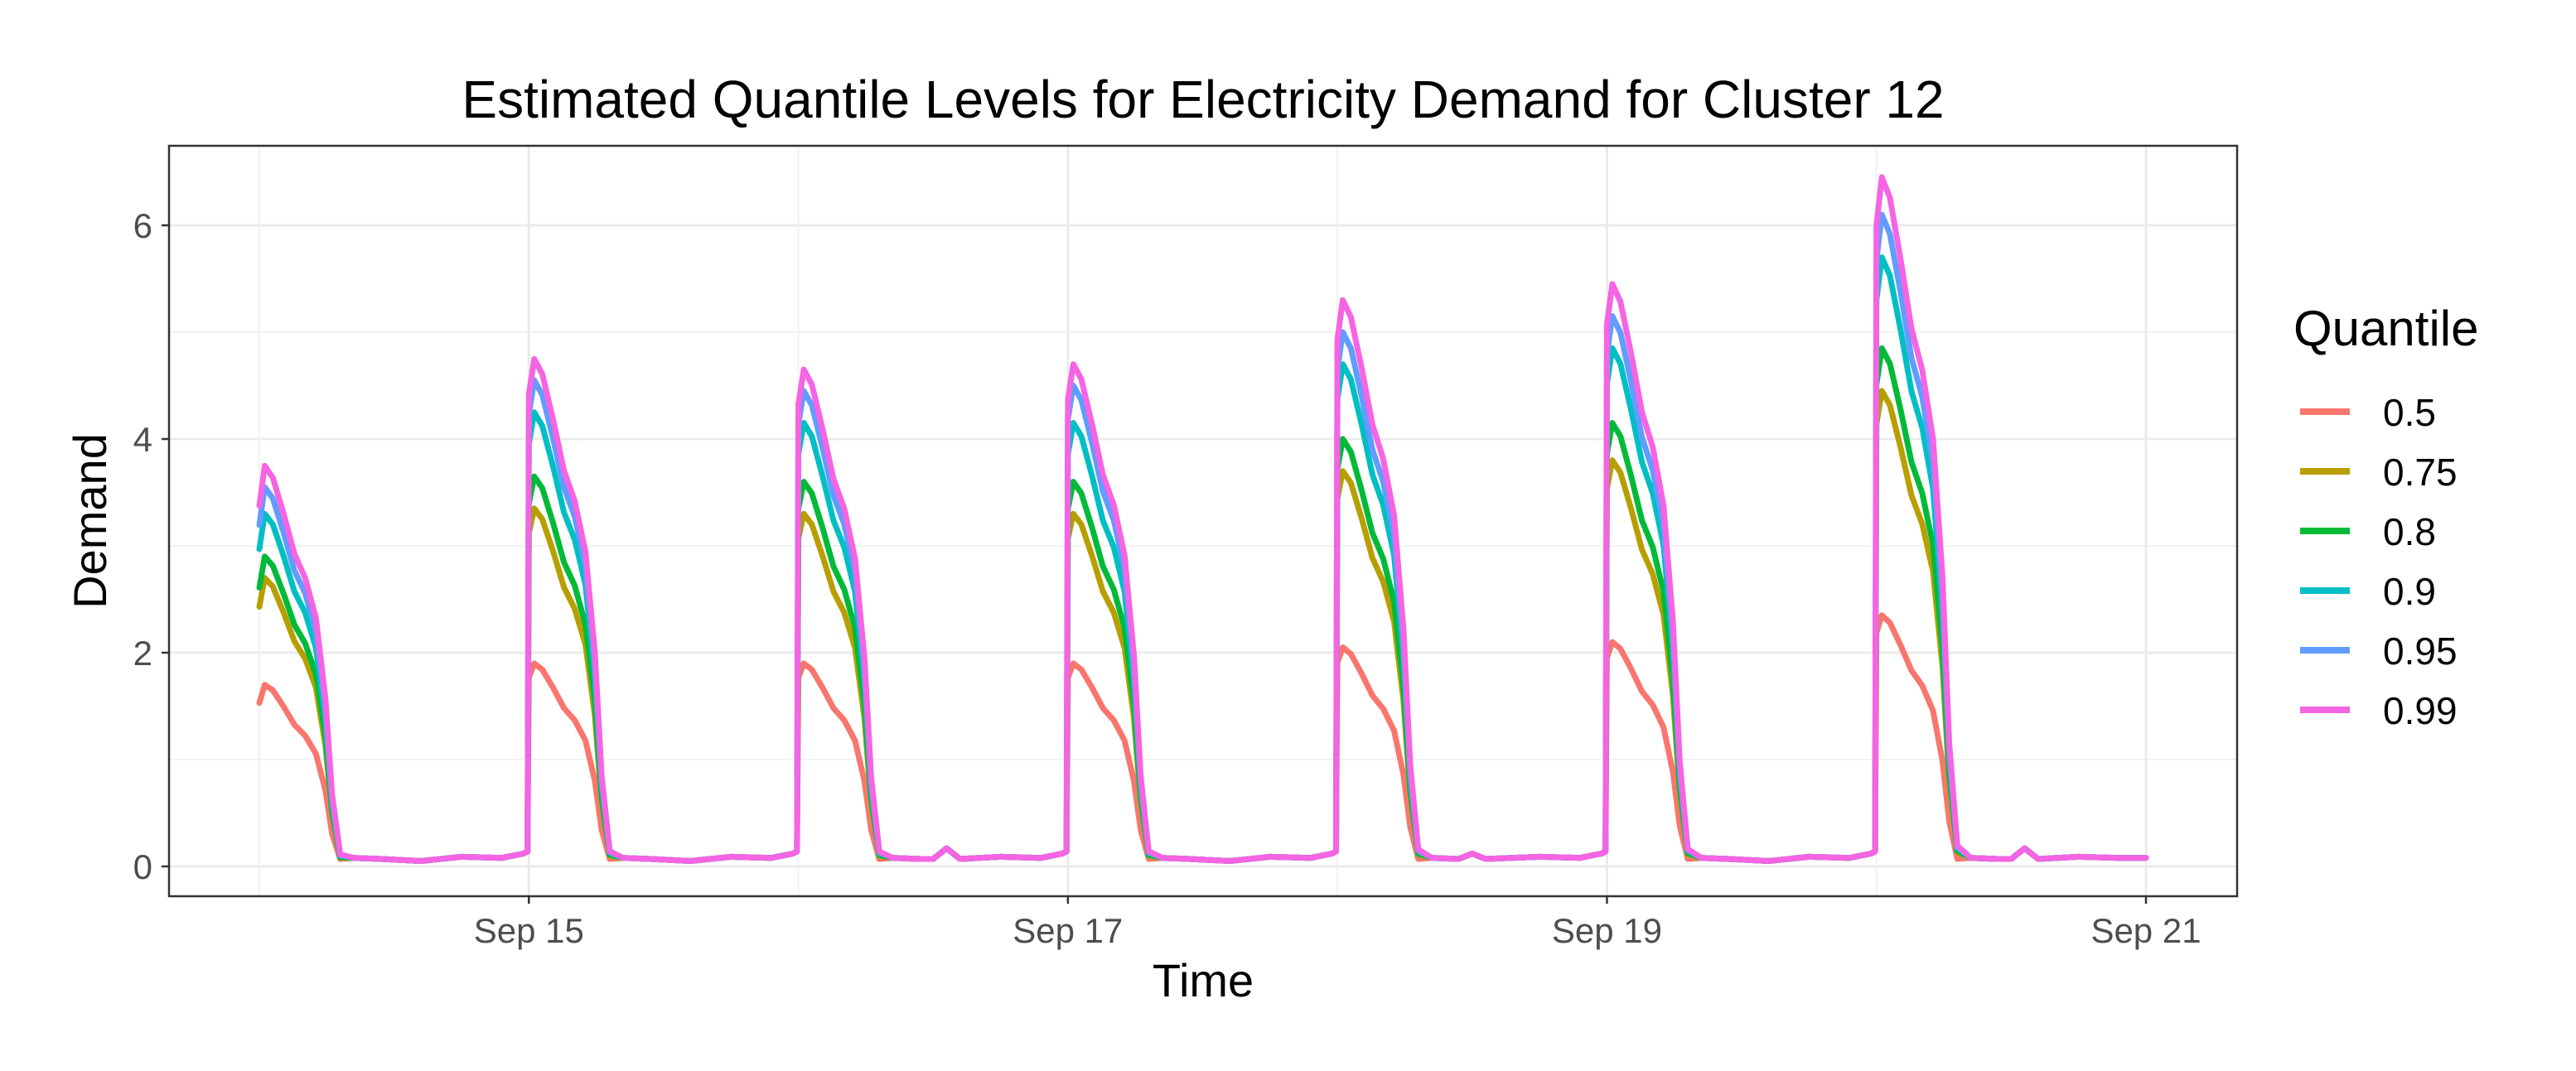 The height and width of the screenshot is (1071, 2576). Describe the element at coordinates (1607, 930) in the screenshot. I see `x-tick-label: Sep 19` at that location.